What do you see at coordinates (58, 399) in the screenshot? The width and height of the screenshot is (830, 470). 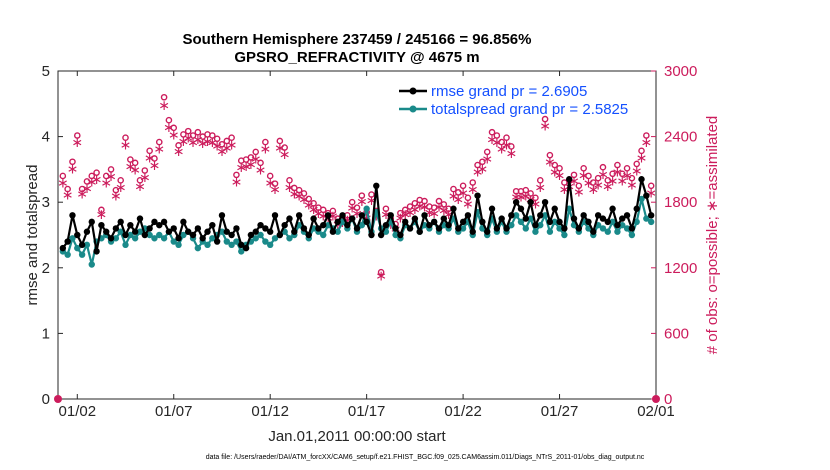 I see `start-zero-marker` at bounding box center [58, 399].